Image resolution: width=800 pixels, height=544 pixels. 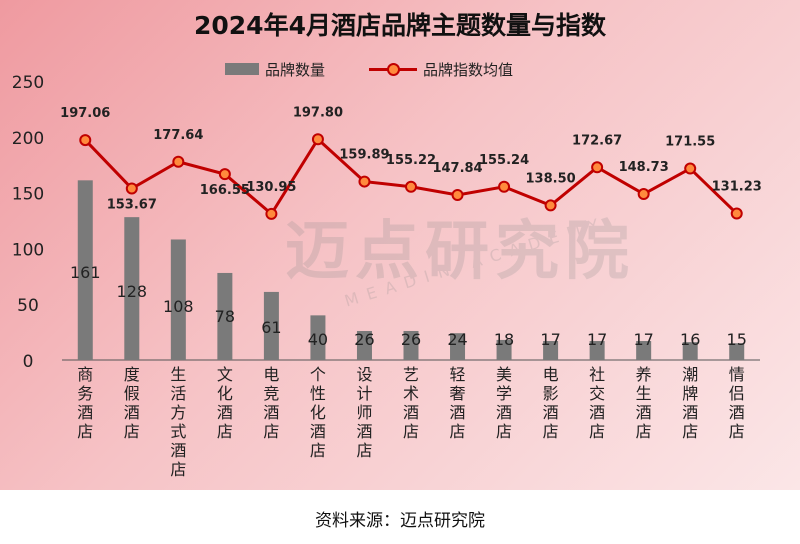 I want to click on line-value-label: 147.84, so click(x=457, y=168).